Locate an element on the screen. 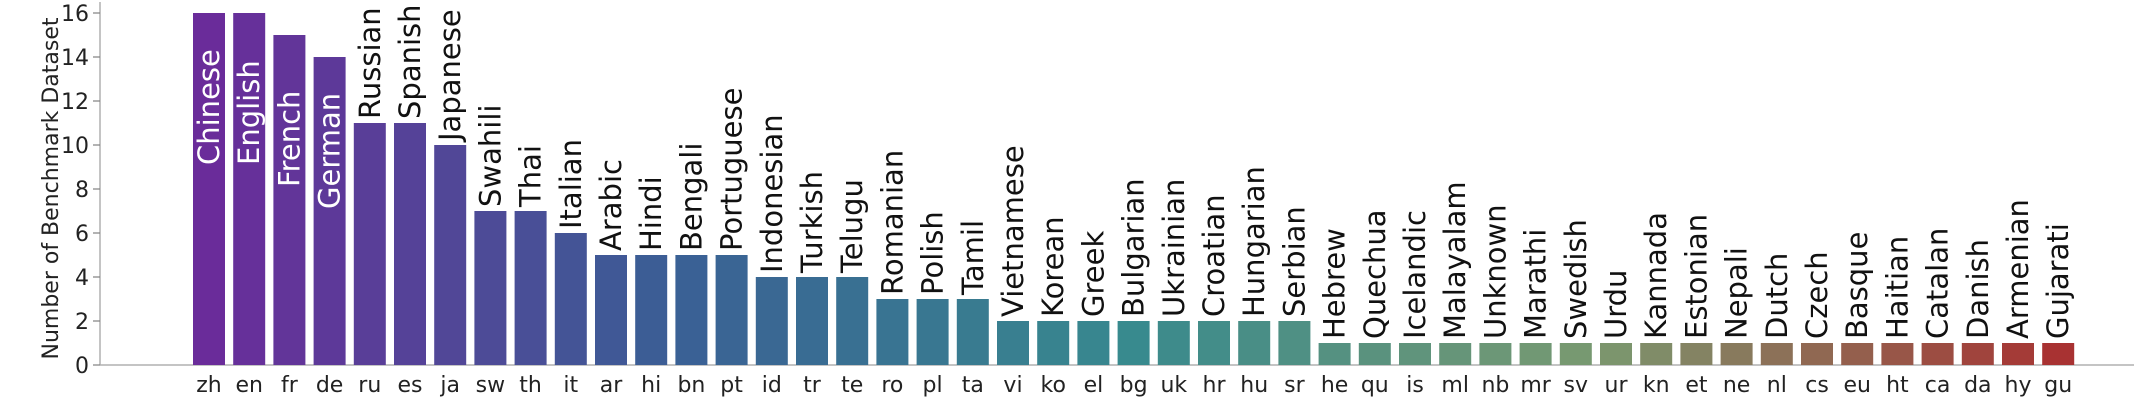  bar-language-label: Russian is located at coordinates (370, 63).